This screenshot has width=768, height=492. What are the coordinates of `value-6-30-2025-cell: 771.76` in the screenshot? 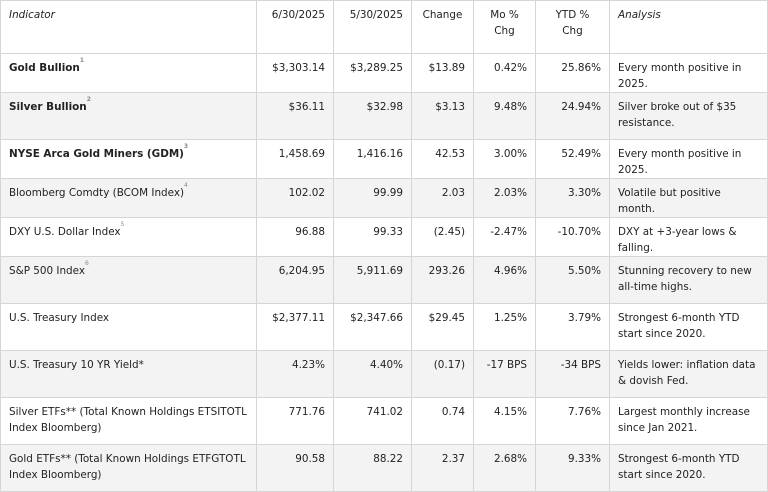 It's located at (295, 421).